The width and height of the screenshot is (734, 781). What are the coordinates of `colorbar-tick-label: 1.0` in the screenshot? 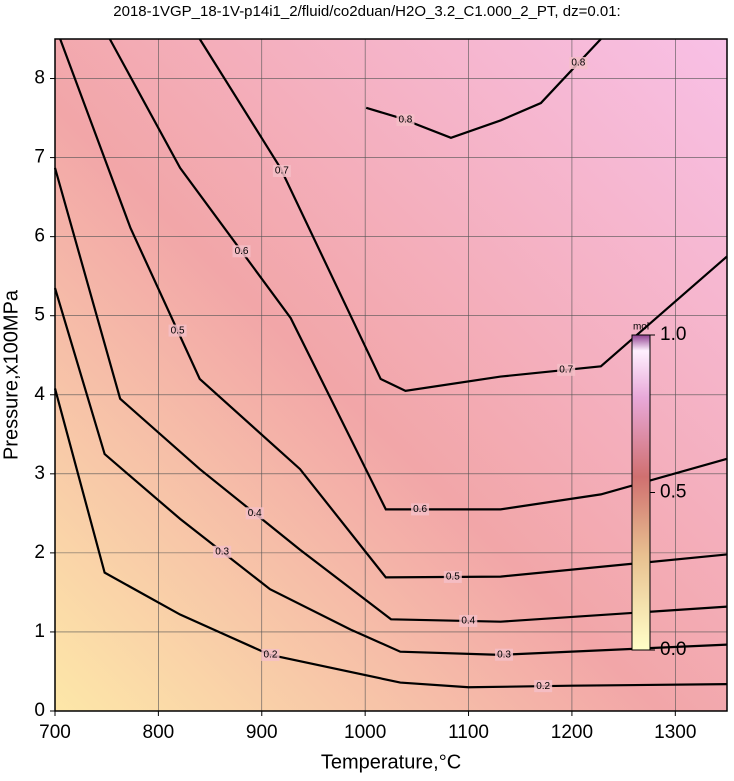 It's located at (673, 334).